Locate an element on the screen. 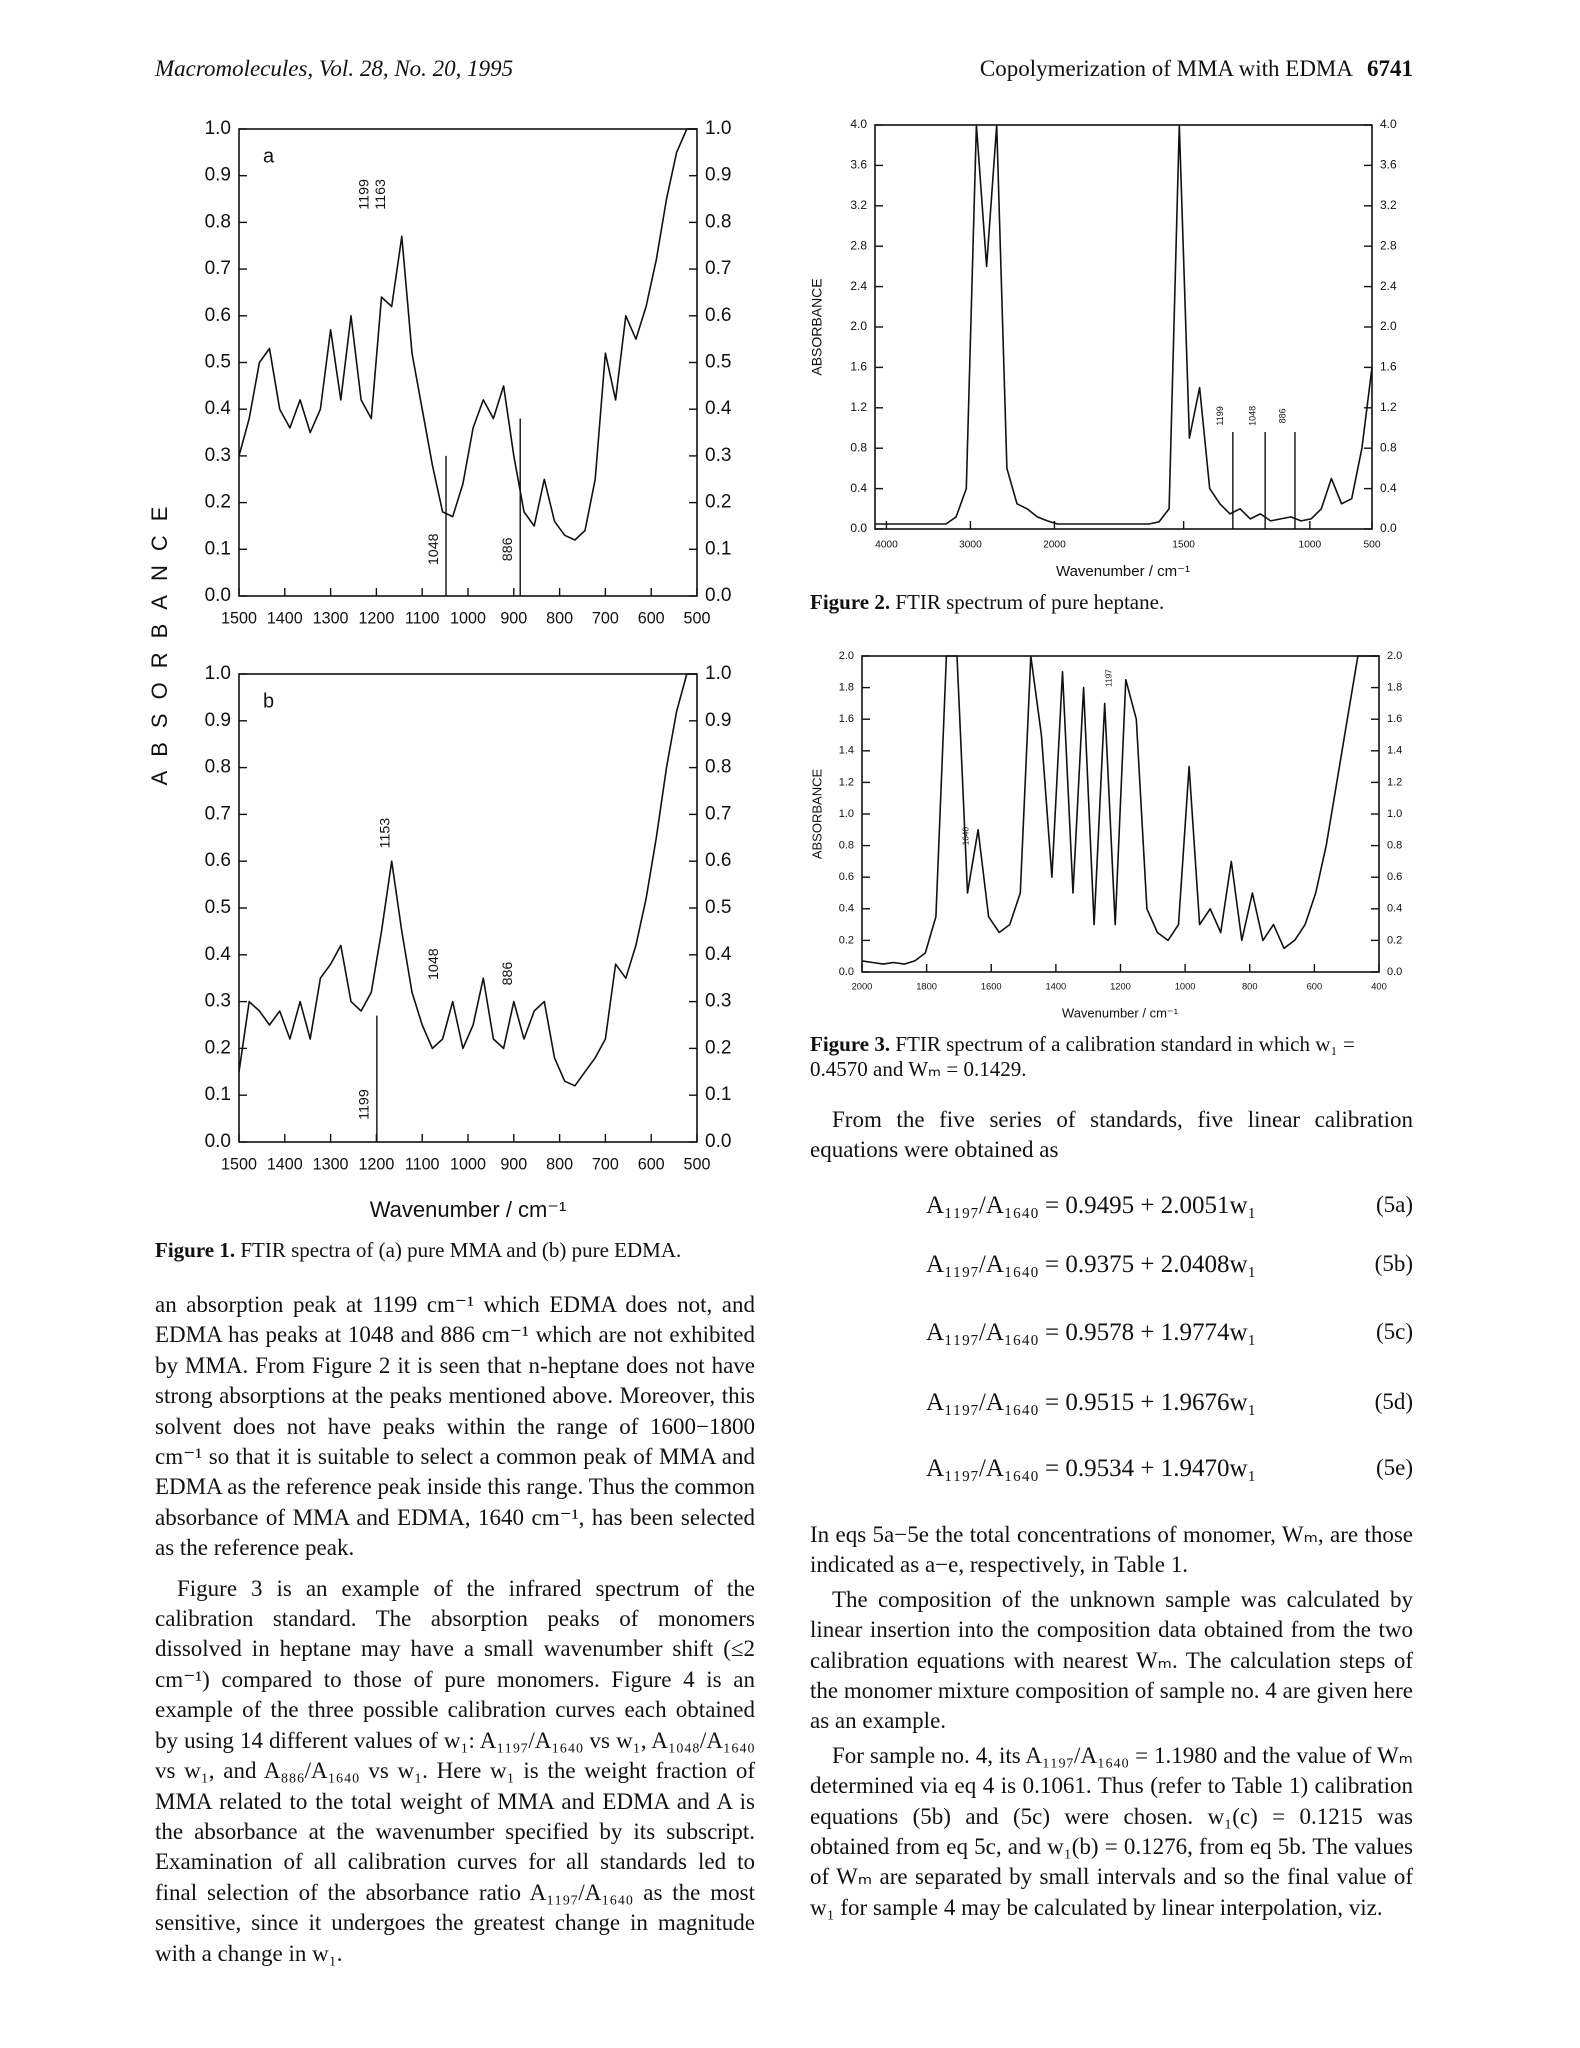 Image resolution: width=1580 pixels, height=2048 pixels. x-tick-label: 1500 is located at coordinates (1183, 545).